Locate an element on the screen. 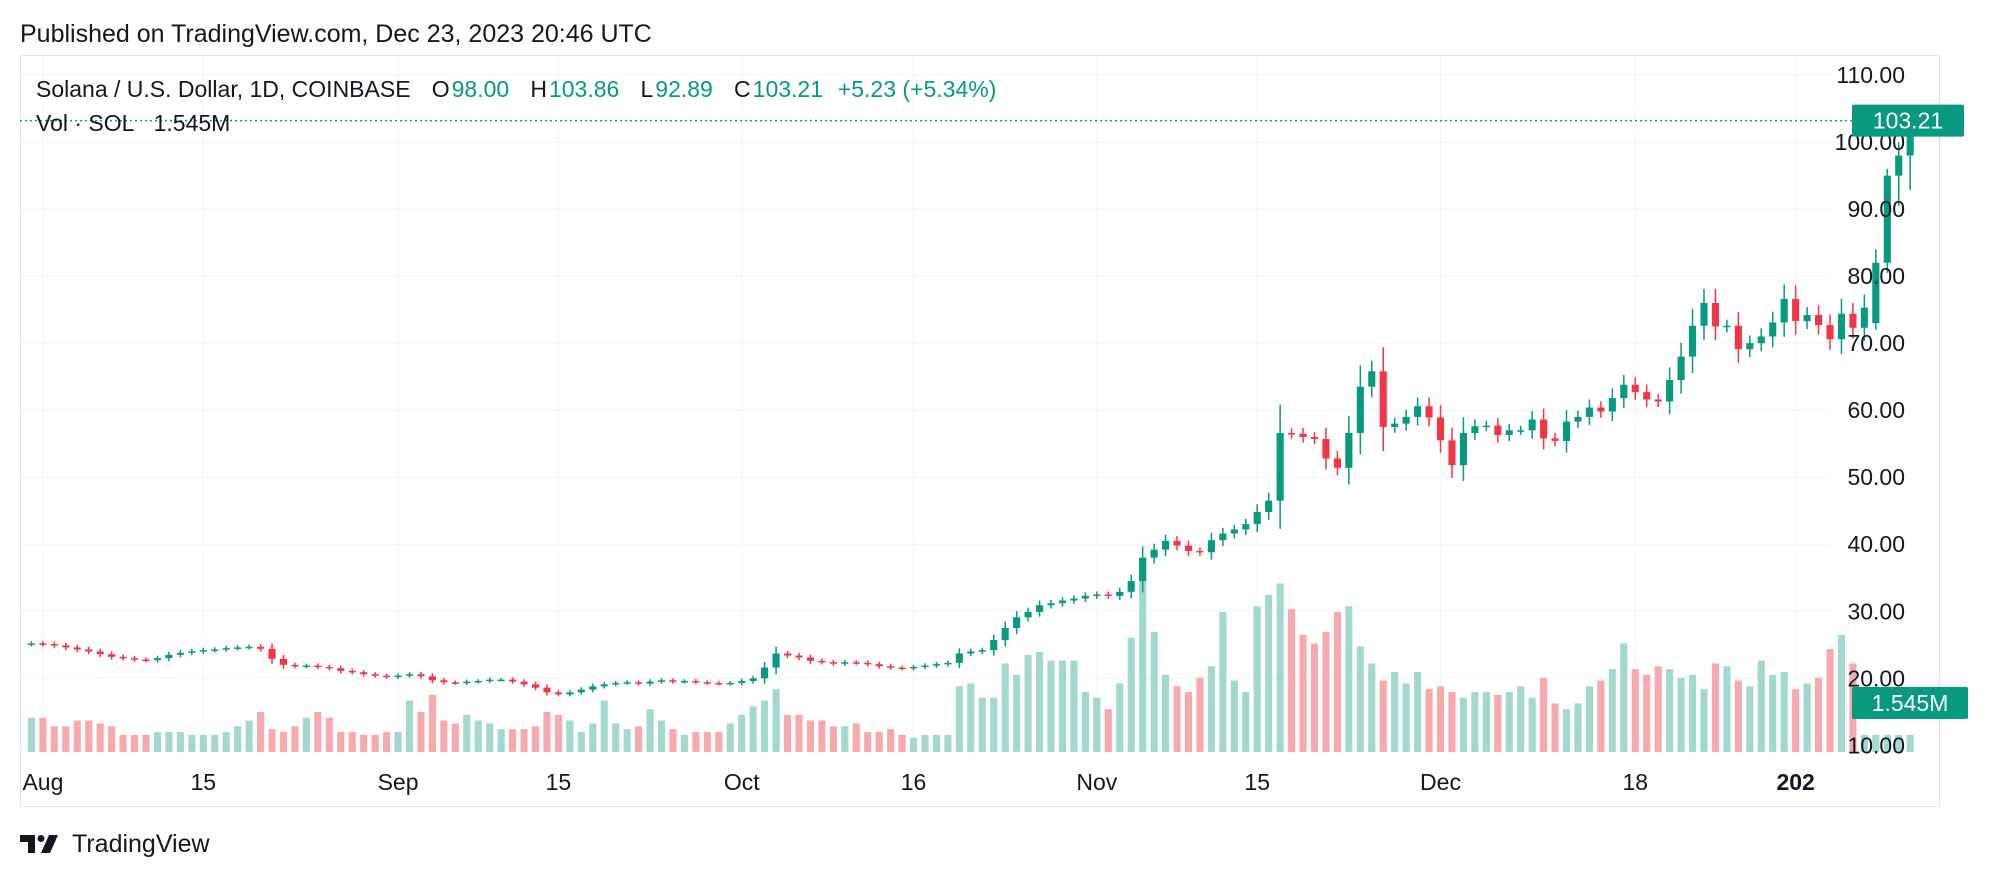 The width and height of the screenshot is (1996, 878). tradingview-logo-icon is located at coordinates (42, 844).